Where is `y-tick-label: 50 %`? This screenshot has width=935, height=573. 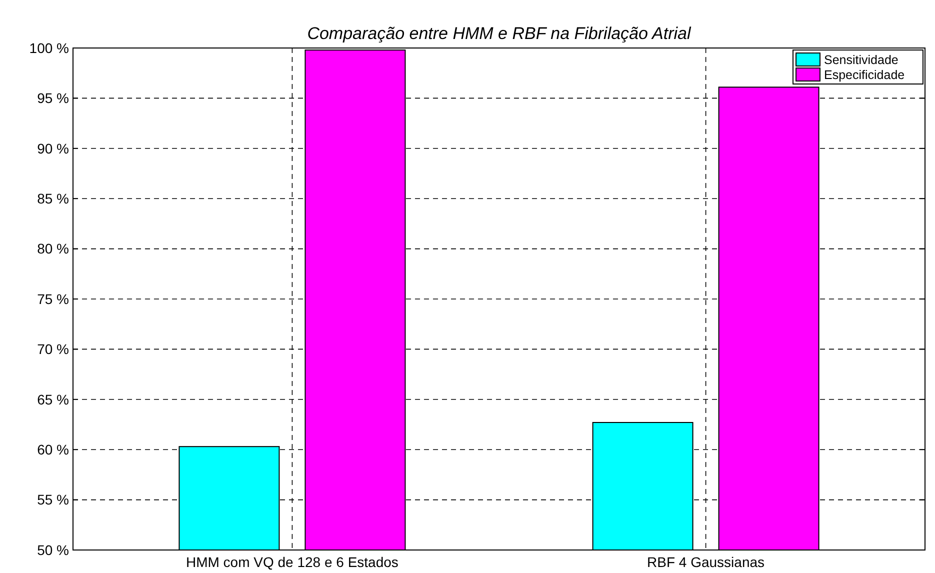
y-tick-label: 50 % is located at coordinates (53, 550).